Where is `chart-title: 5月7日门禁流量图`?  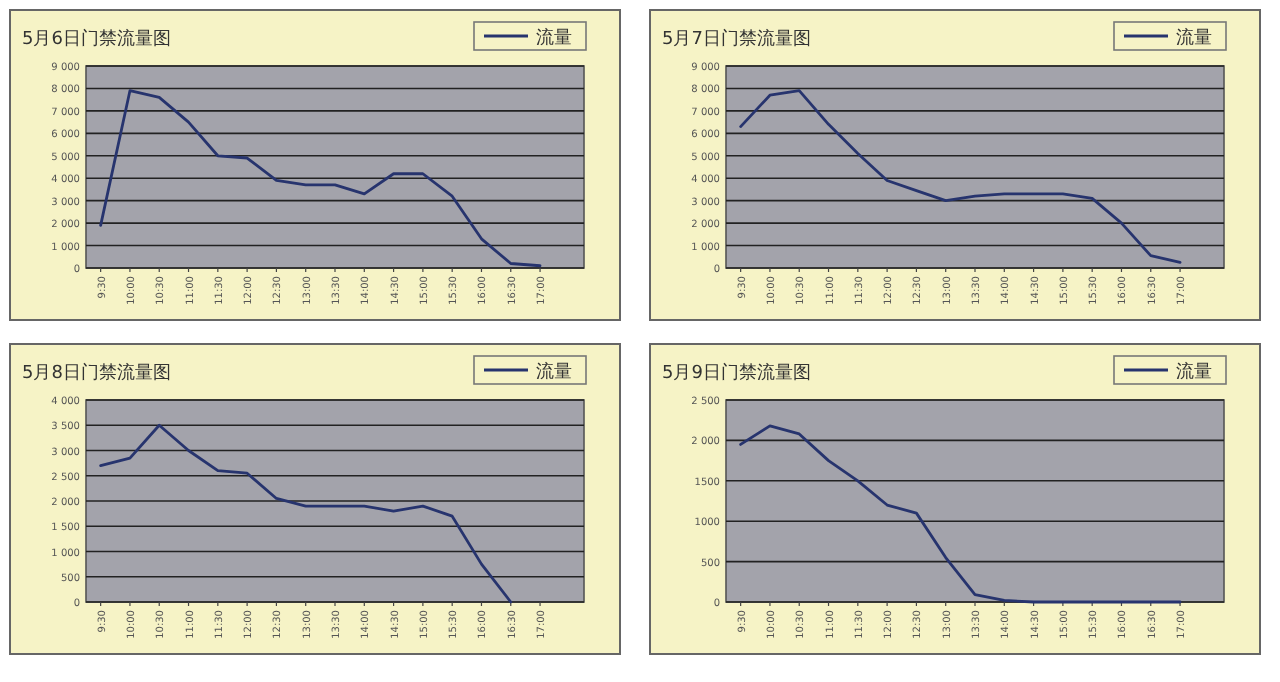 chart-title: 5月7日门禁流量图 is located at coordinates (736, 39).